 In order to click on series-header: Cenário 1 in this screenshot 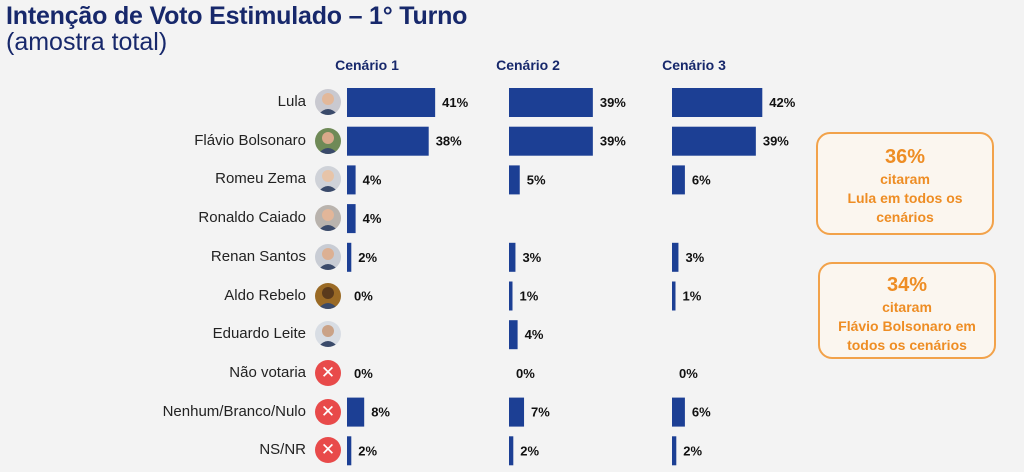, I will do `click(367, 65)`.